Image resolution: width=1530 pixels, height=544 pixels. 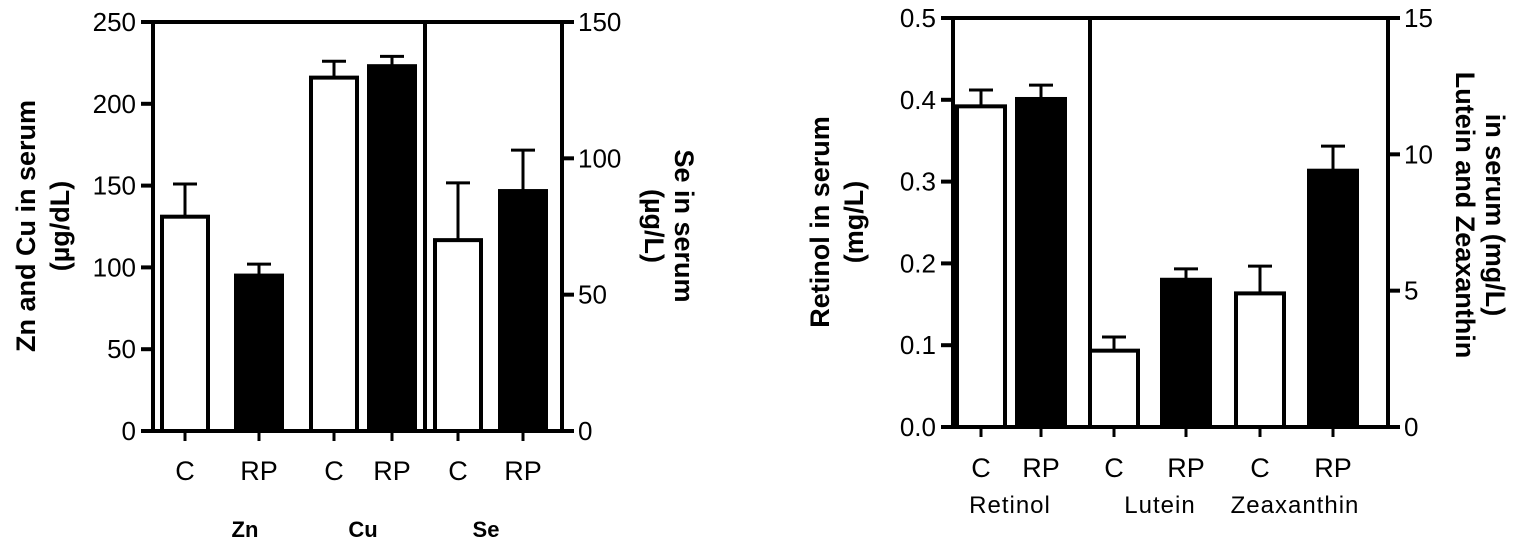 What do you see at coordinates (392, 248) in the screenshot?
I see `bar-cu-rp` at bounding box center [392, 248].